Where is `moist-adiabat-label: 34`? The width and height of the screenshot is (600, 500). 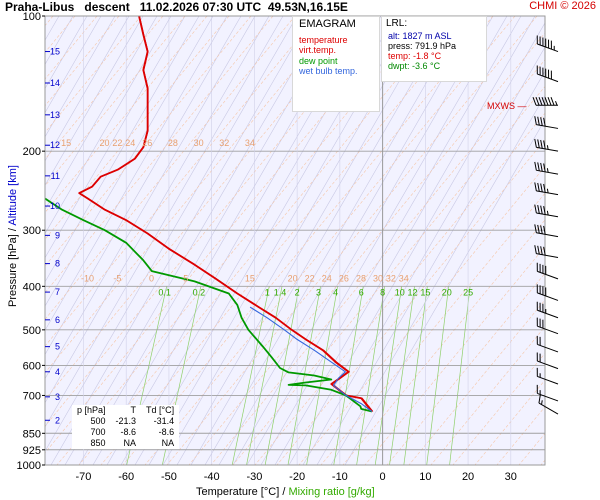 moist-adiabat-label: 34 is located at coordinates (404, 278).